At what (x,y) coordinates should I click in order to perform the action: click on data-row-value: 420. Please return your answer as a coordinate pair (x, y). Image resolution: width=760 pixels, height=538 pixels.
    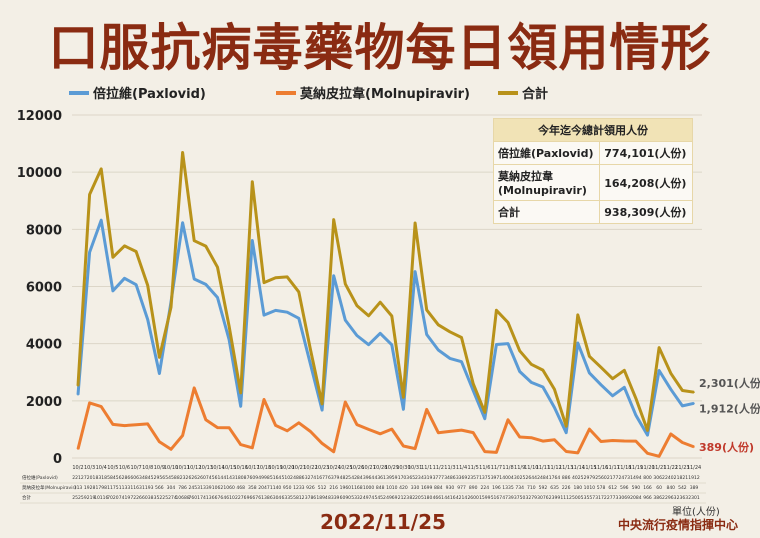
    Looking at the image, I should click on (403, 488).